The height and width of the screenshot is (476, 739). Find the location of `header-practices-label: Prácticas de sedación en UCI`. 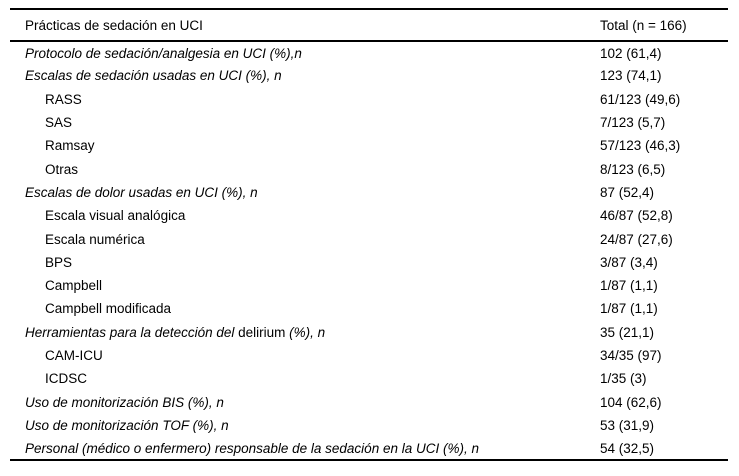

header-practices-label: Prácticas de sedación en UCI is located at coordinates (305, 25).